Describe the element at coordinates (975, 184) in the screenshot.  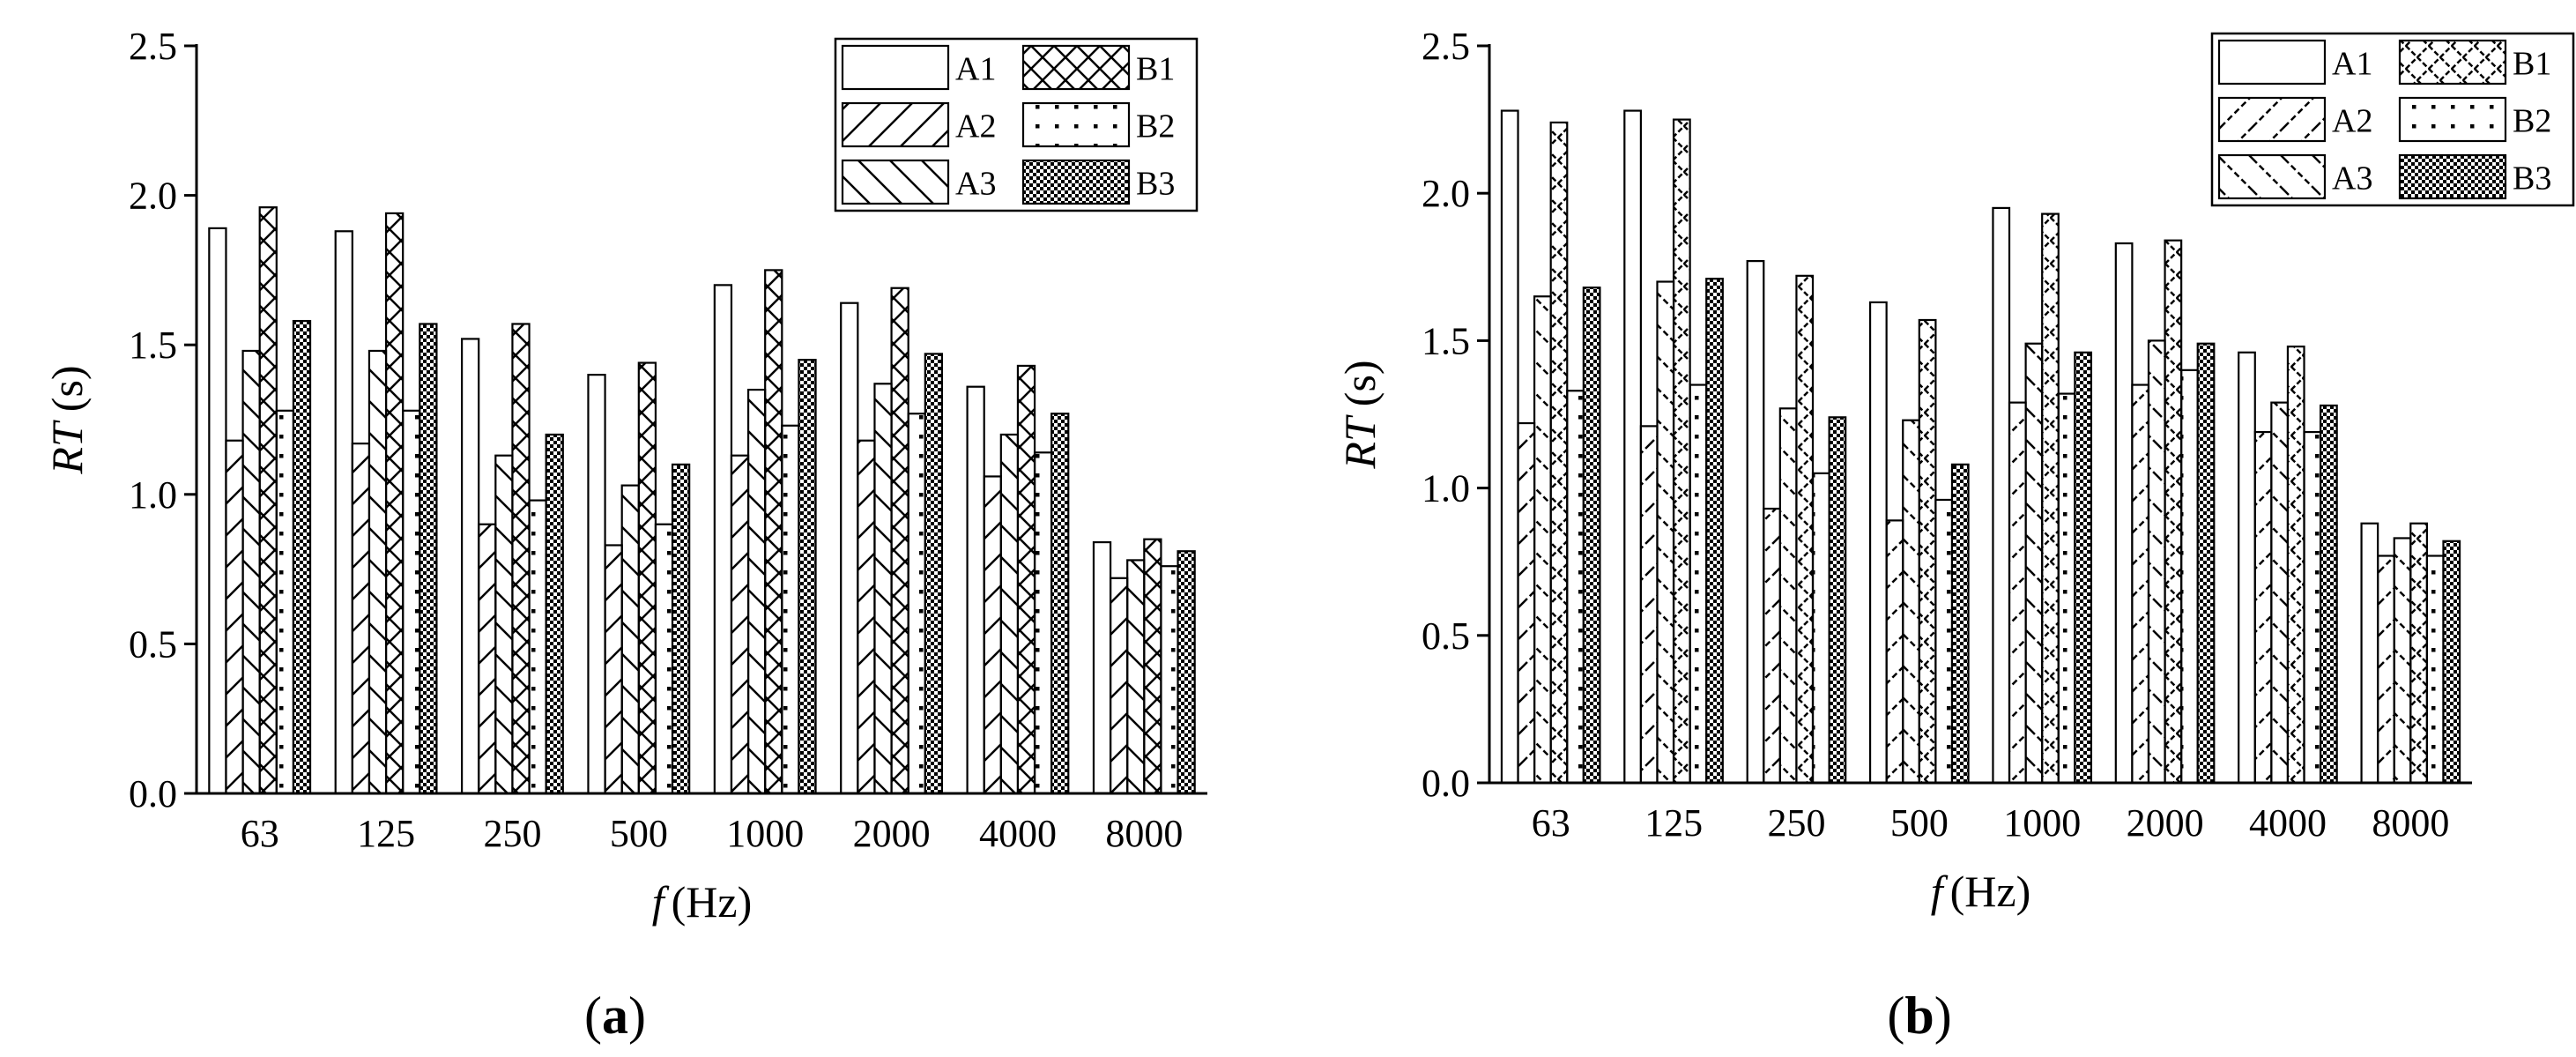
I see `legend-label-a3: A3` at that location.